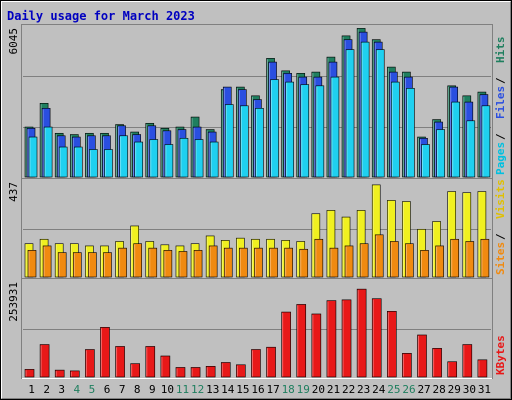 This screenshot has width=512, height=400. What do you see at coordinates (500, 355) in the screenshot?
I see `side-label-kbytes: KBytes` at bounding box center [500, 355].